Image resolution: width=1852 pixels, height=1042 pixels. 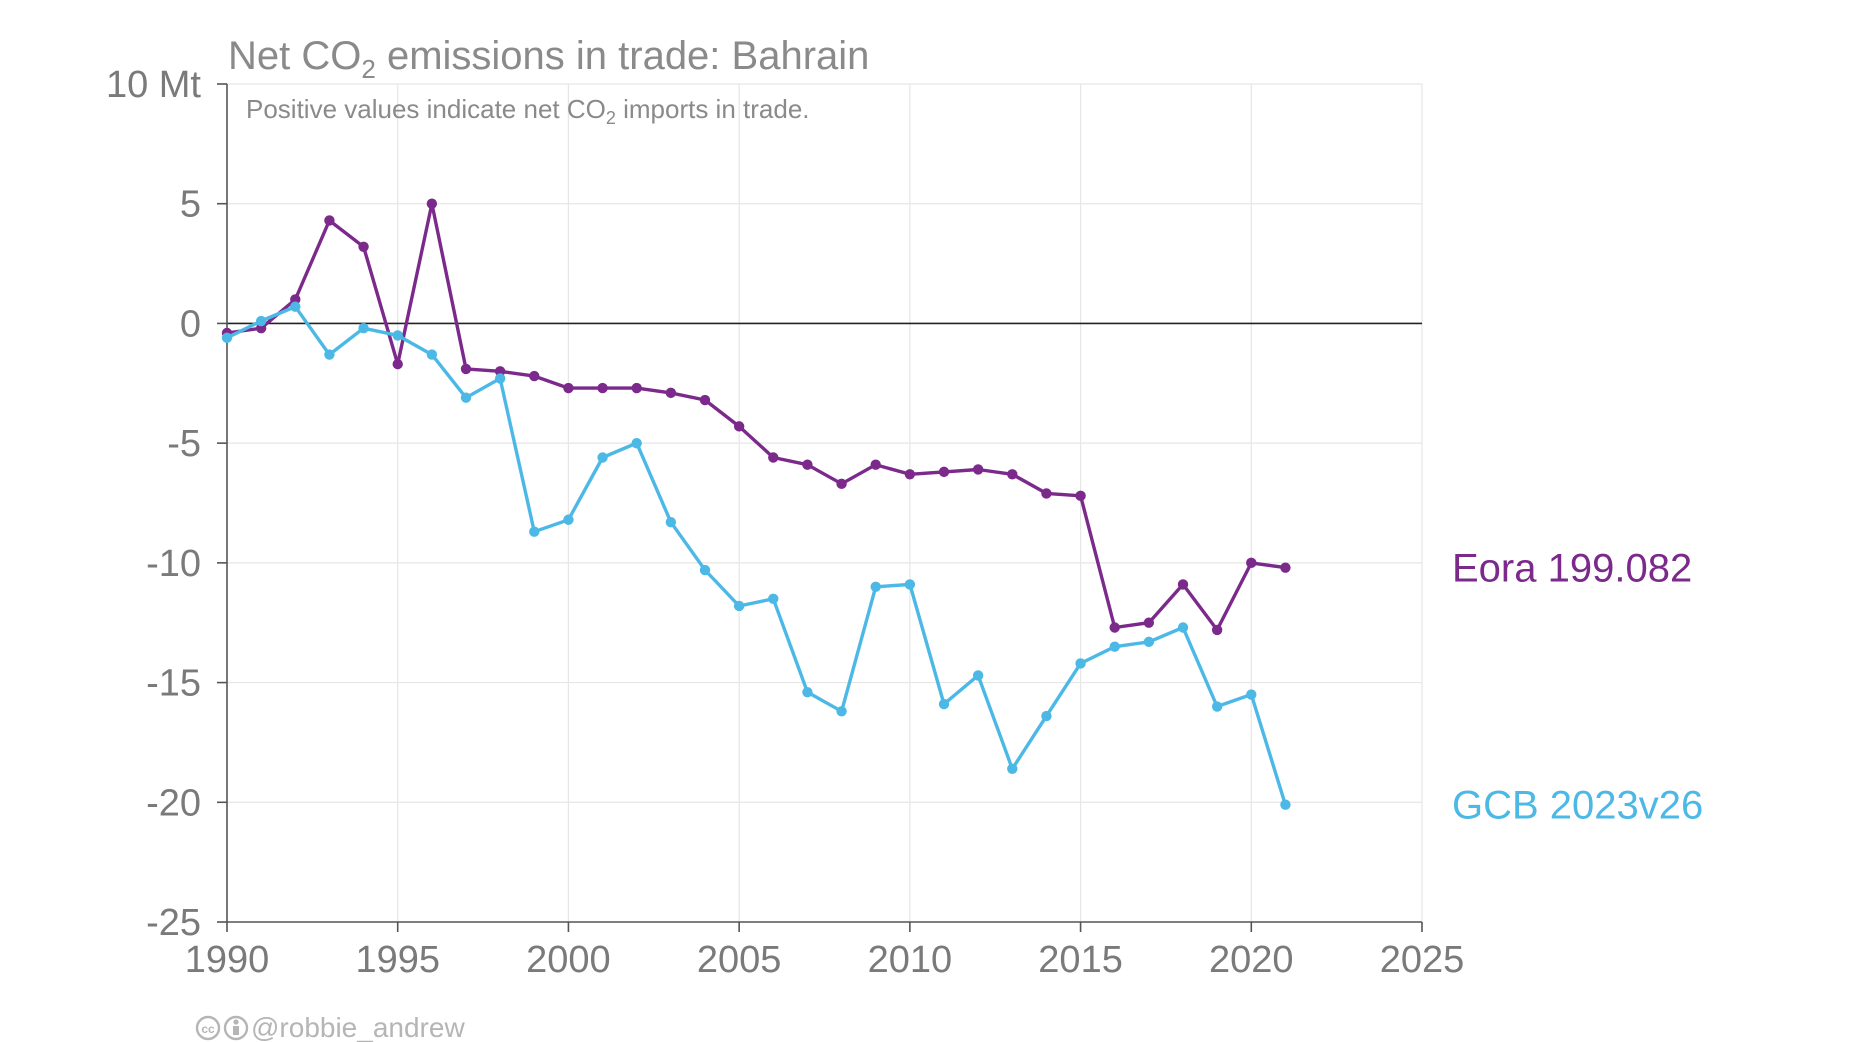 What do you see at coordinates (568, 960) in the screenshot?
I see `x-tick-label: 2000` at bounding box center [568, 960].